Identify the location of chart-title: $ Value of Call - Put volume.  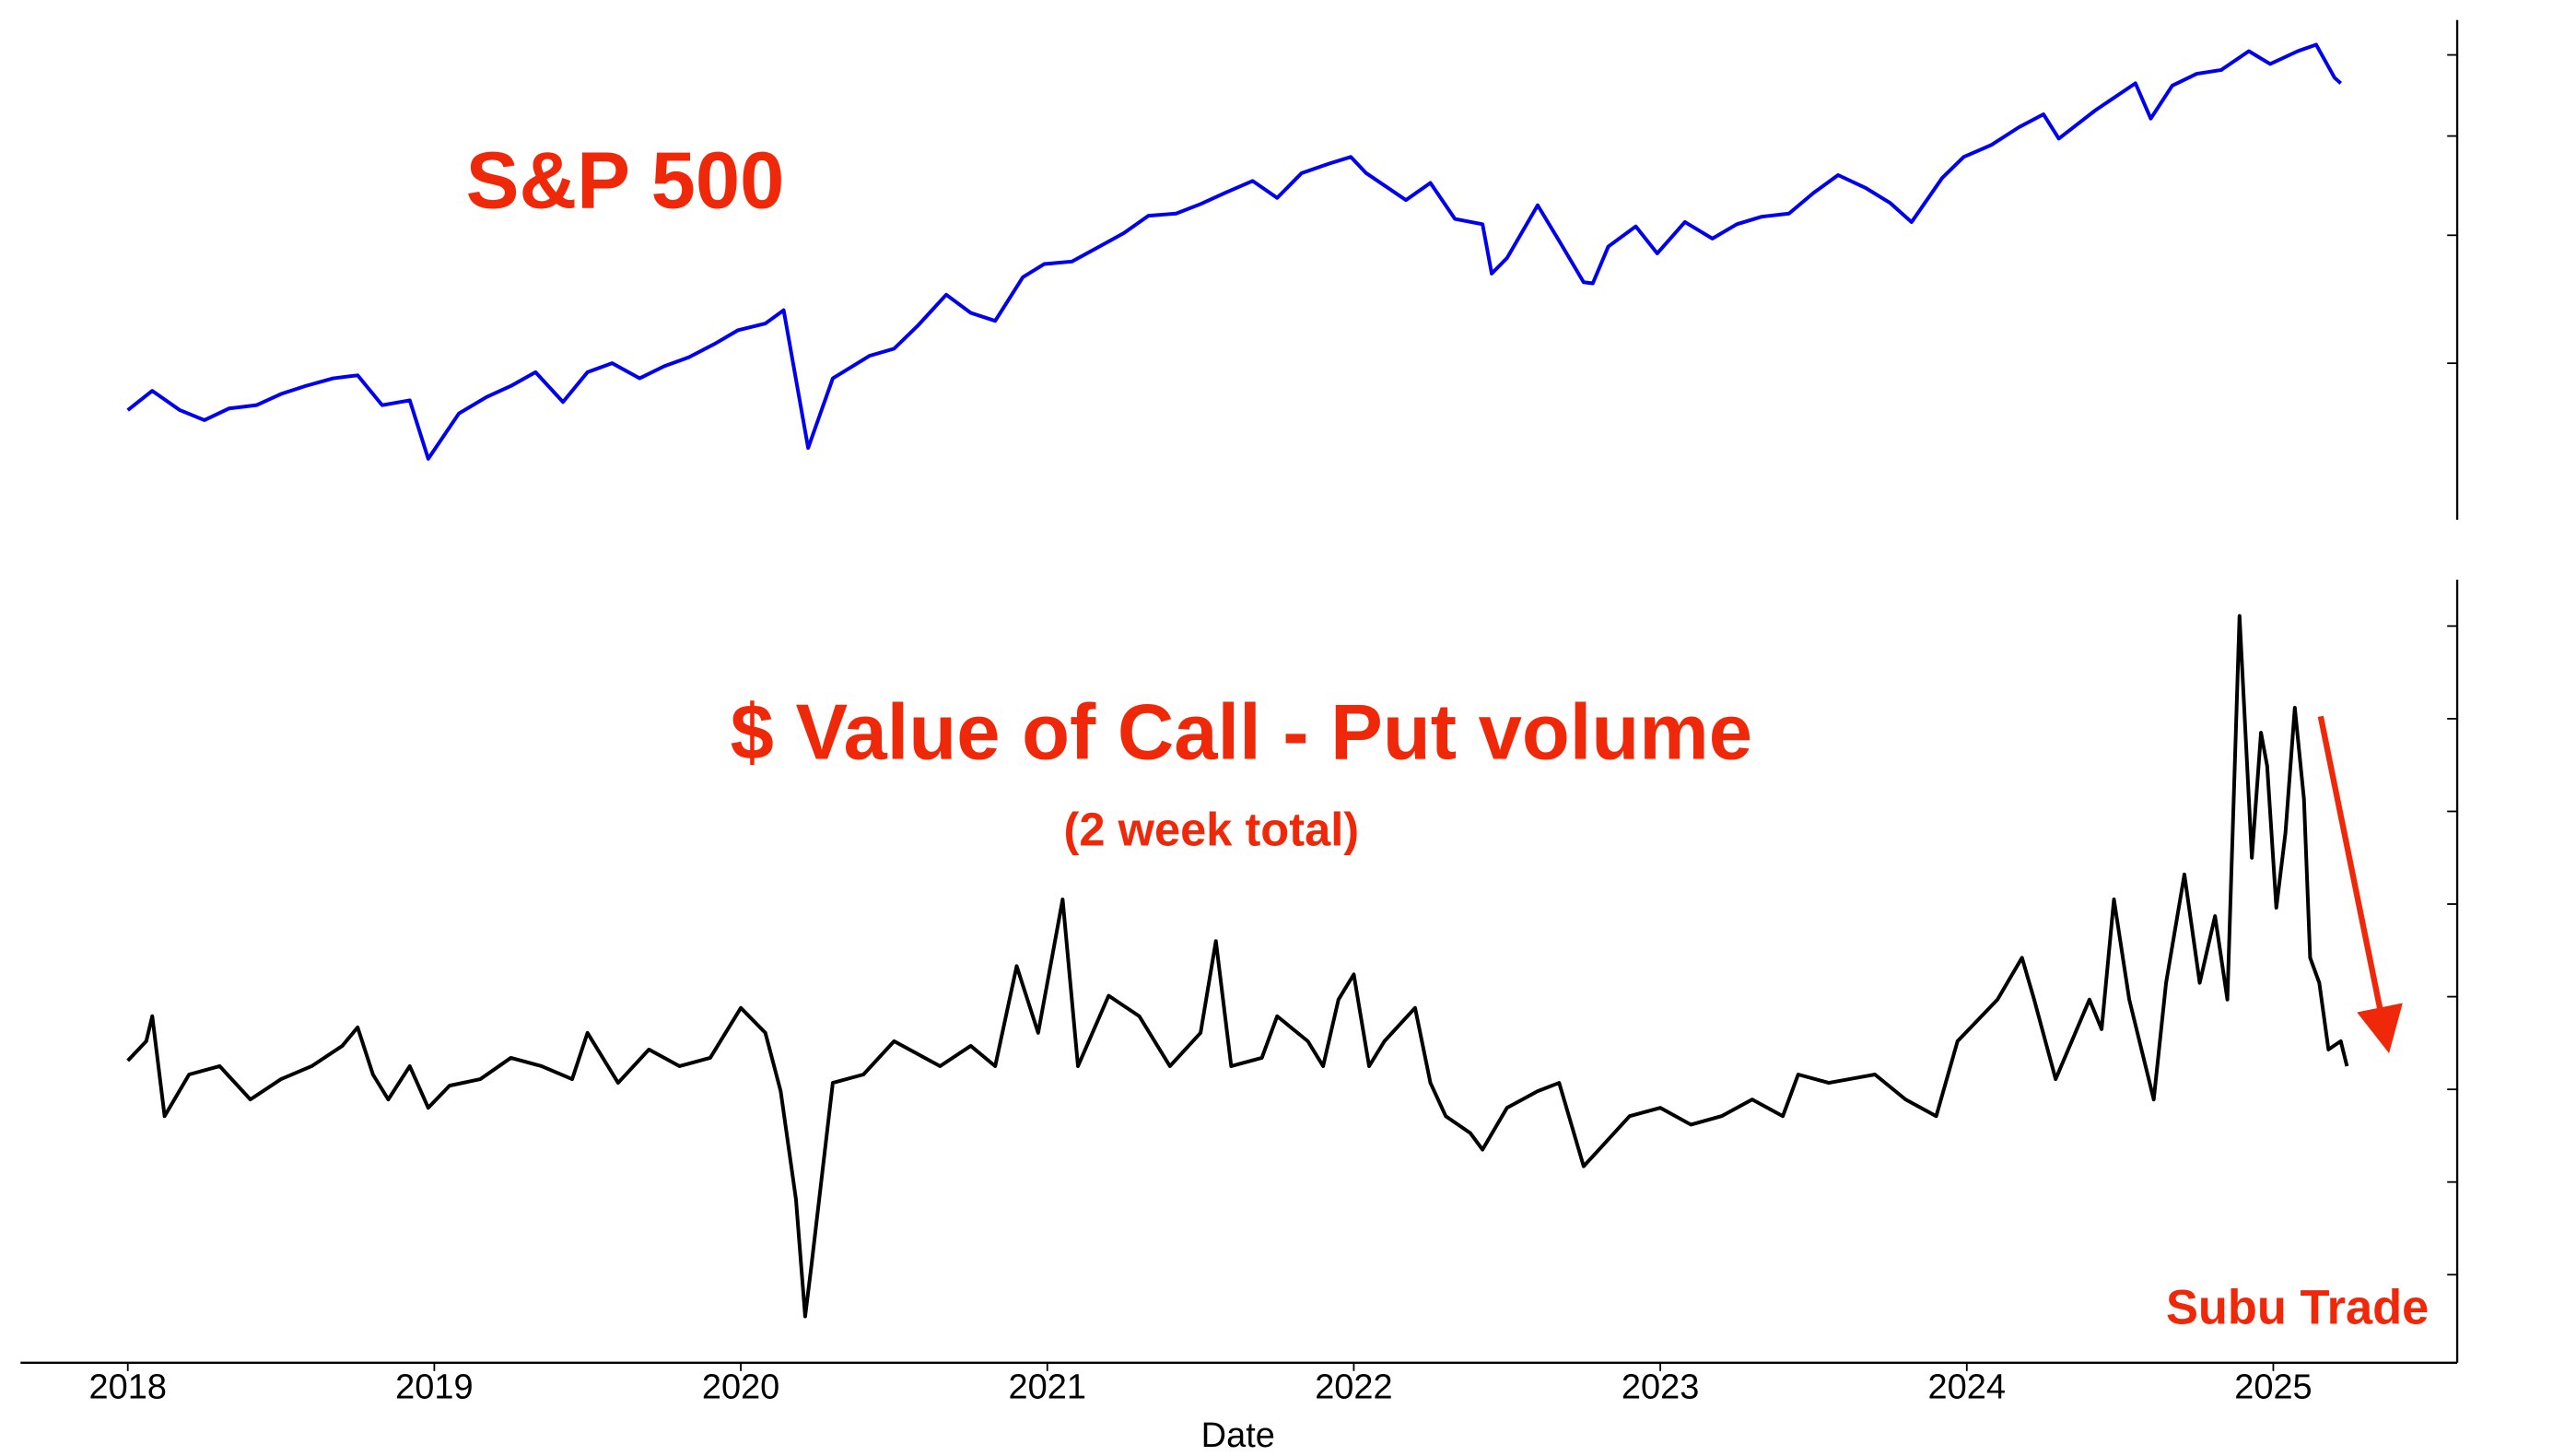
(1241, 732).